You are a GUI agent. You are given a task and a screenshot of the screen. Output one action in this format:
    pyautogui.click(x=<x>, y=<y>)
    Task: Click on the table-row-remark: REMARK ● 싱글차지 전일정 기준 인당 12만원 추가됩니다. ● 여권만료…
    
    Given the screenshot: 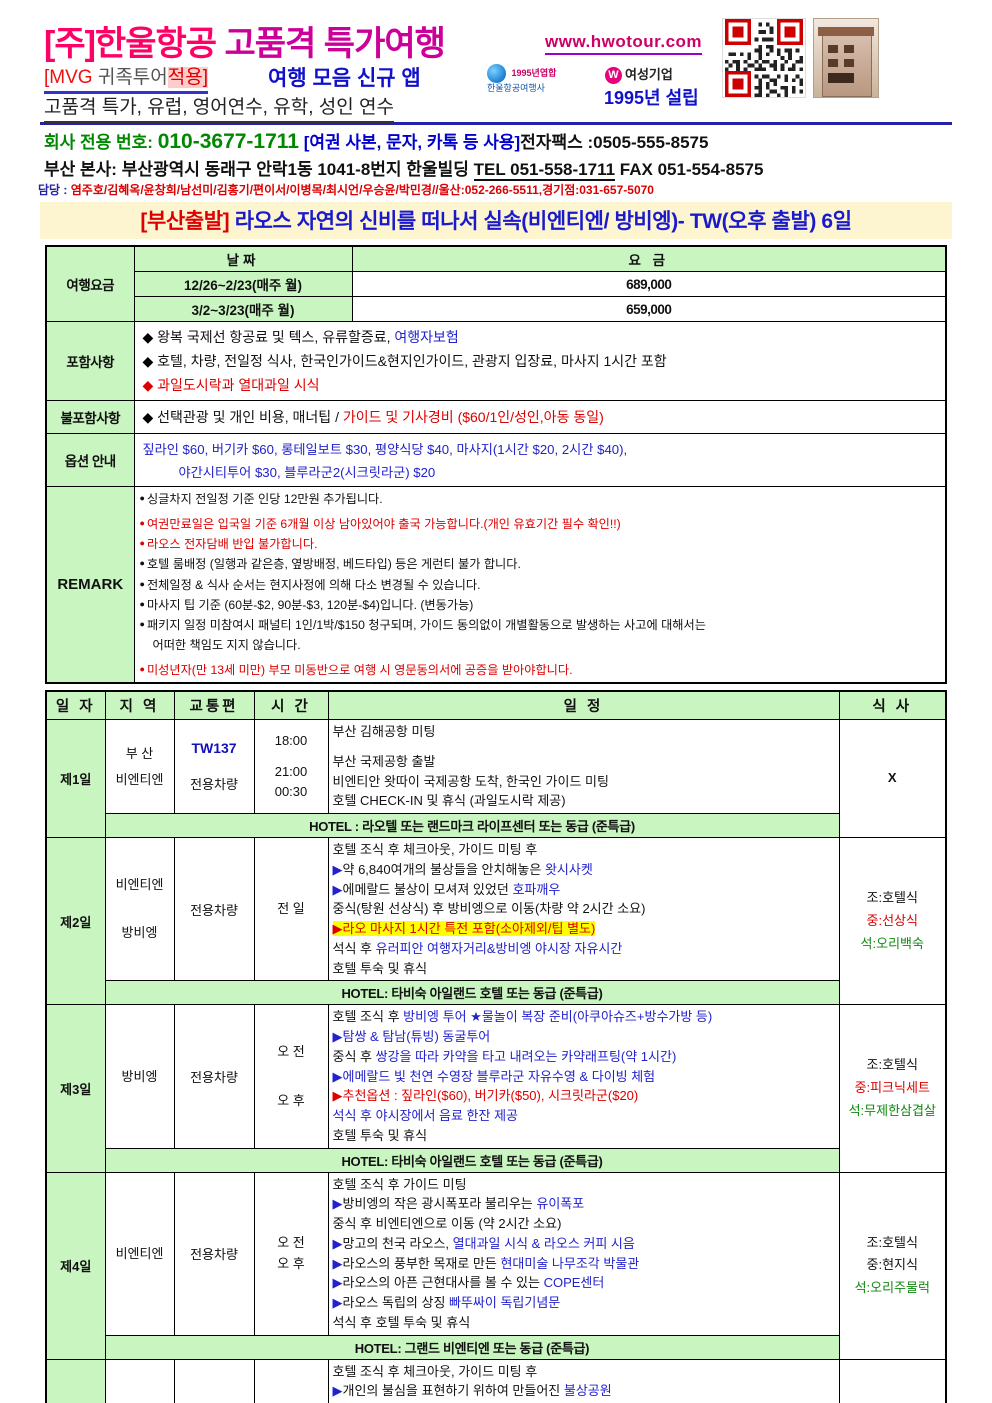 What is the action you would take?
    pyautogui.click(x=496, y=585)
    